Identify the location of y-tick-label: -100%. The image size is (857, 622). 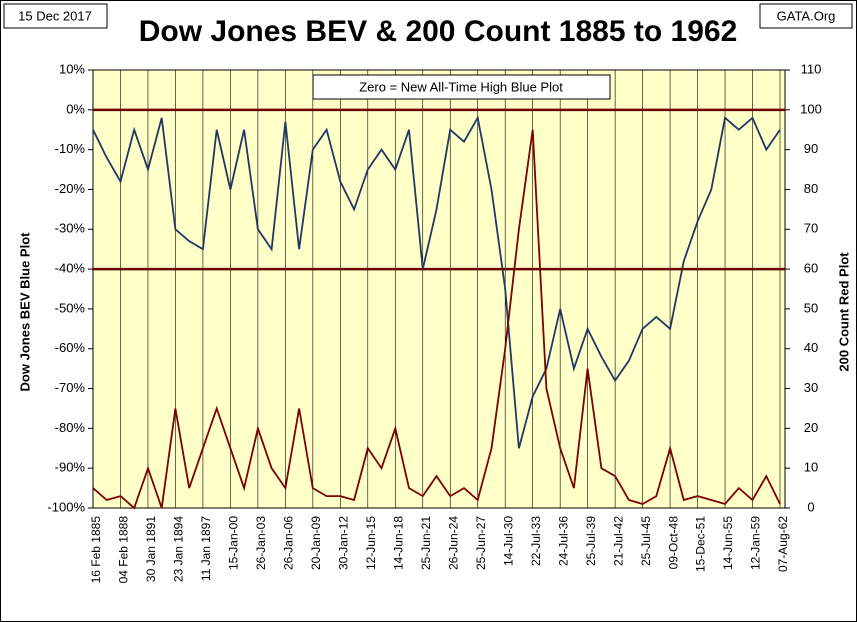
(66, 506).